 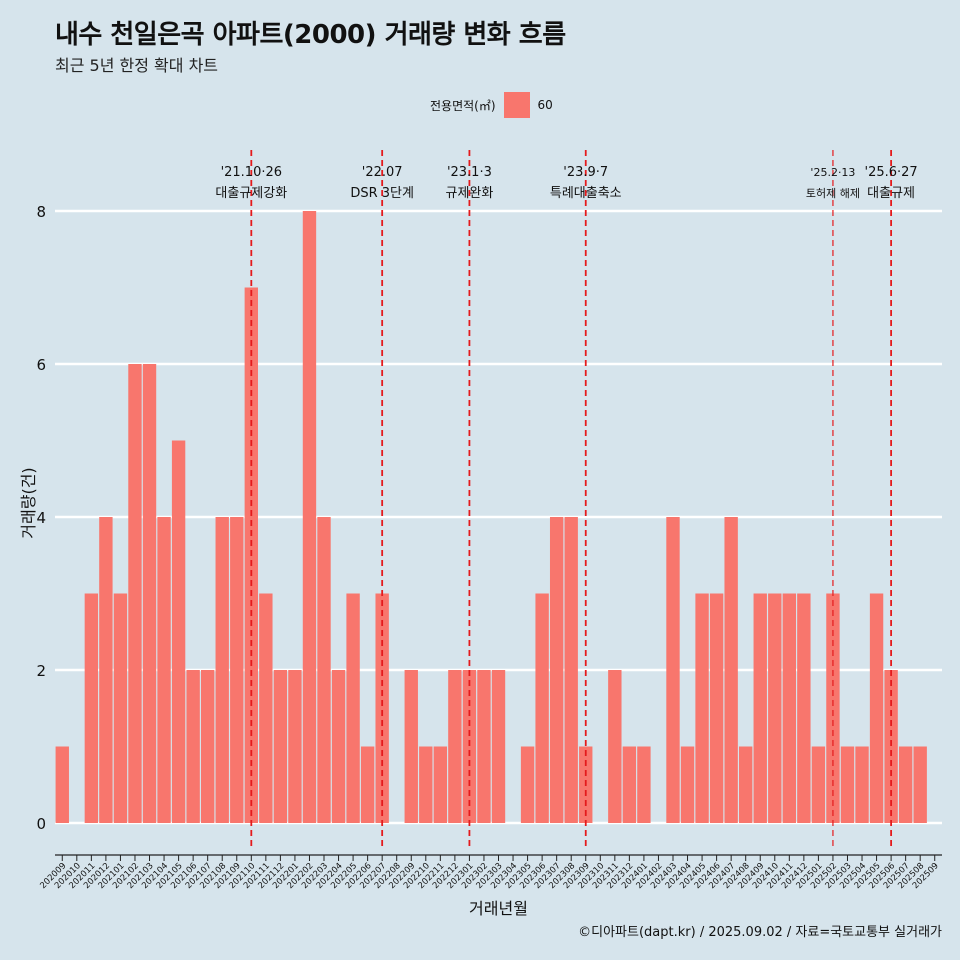 What do you see at coordinates (891, 193) in the screenshot?
I see `event-label: 대출규제` at bounding box center [891, 193].